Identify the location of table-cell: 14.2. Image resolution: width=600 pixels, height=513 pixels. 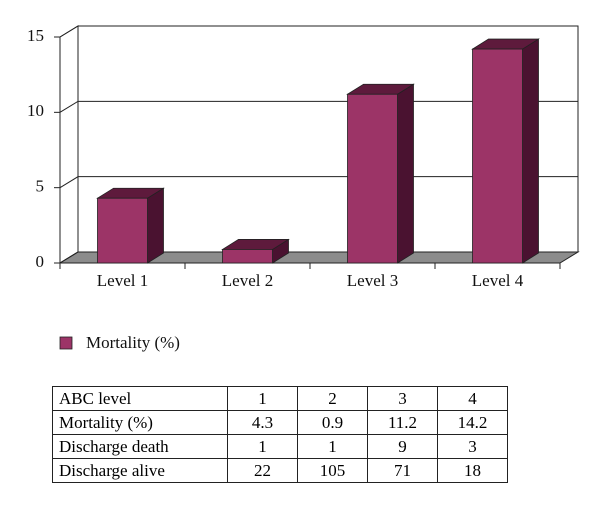
(472, 422).